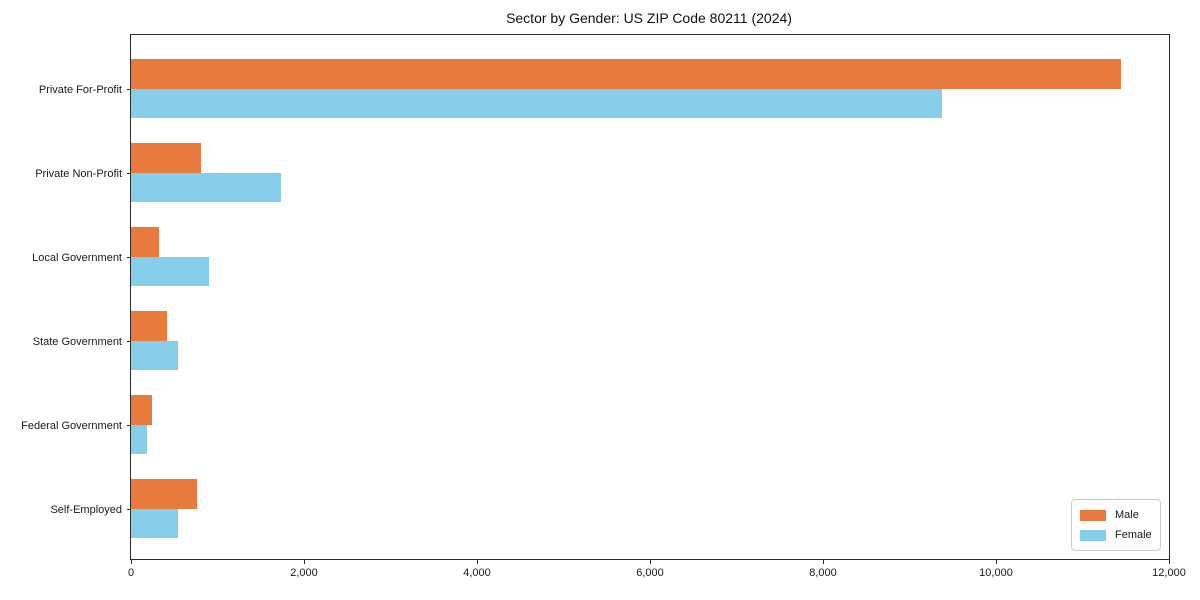 The height and width of the screenshot is (600, 1200). I want to click on legend-label-male: Male, so click(1127, 515).